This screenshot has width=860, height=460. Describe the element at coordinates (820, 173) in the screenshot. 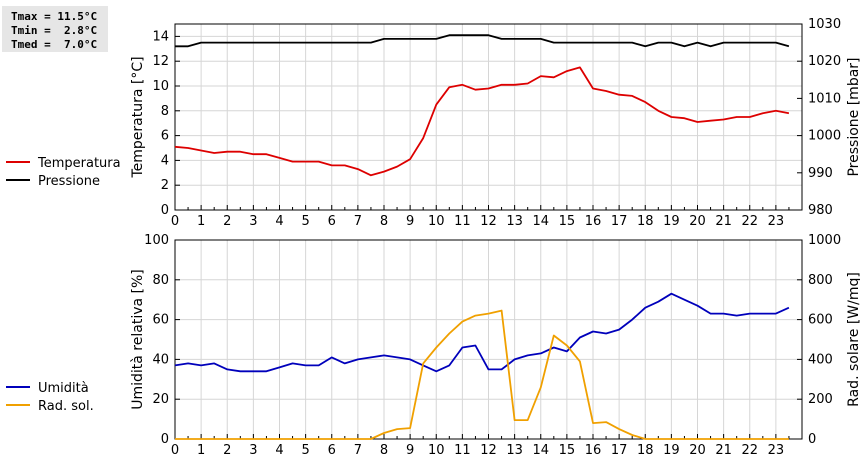

I see `y2-tick-label: 990` at that location.